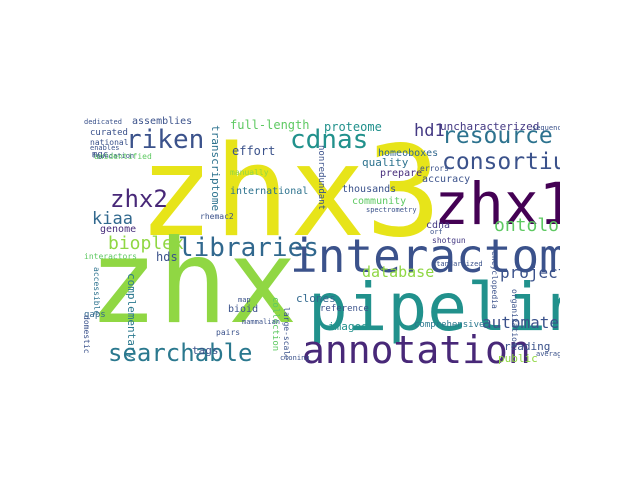 This screenshot has width=640, height=480. I want to click on cloud-word-uncharacterized: uncharacterized, so click(490, 126).